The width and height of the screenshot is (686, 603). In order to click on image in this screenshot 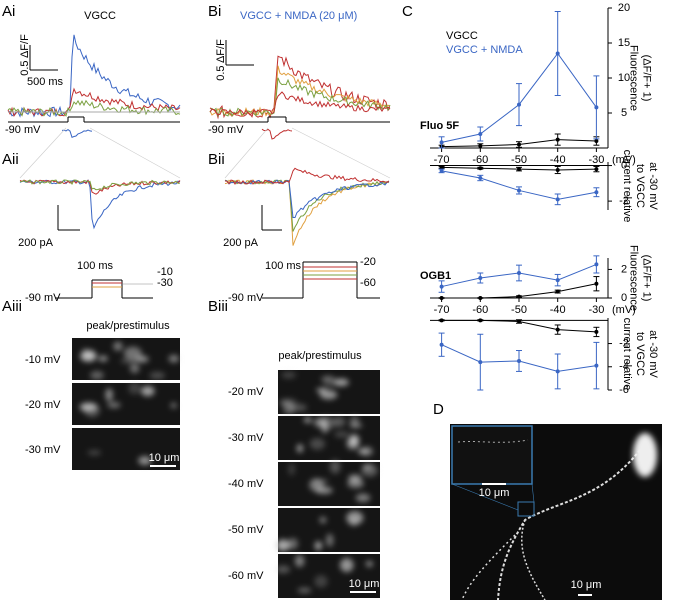, I will do `click(126, 449)`.